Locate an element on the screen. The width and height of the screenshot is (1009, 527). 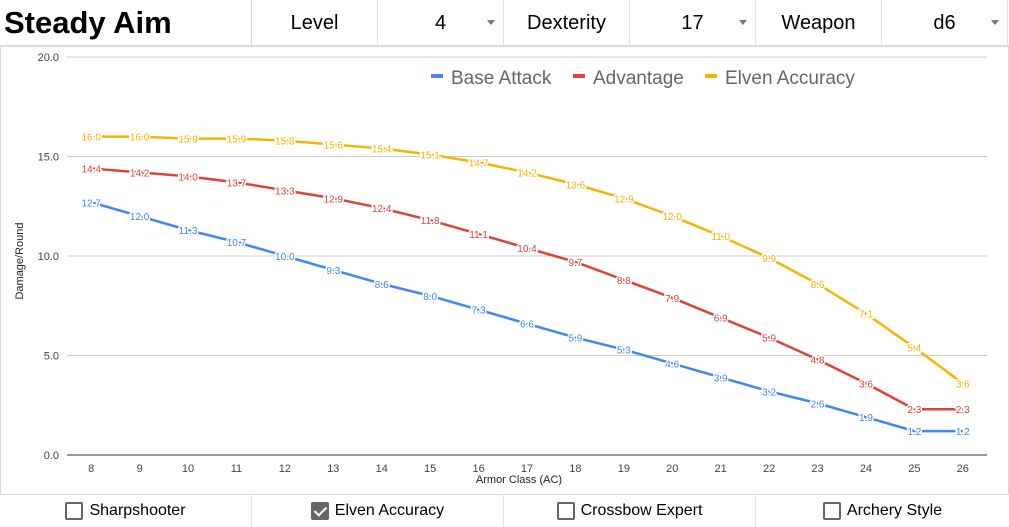
y-tick-label: 10.0 is located at coordinates (48, 257).